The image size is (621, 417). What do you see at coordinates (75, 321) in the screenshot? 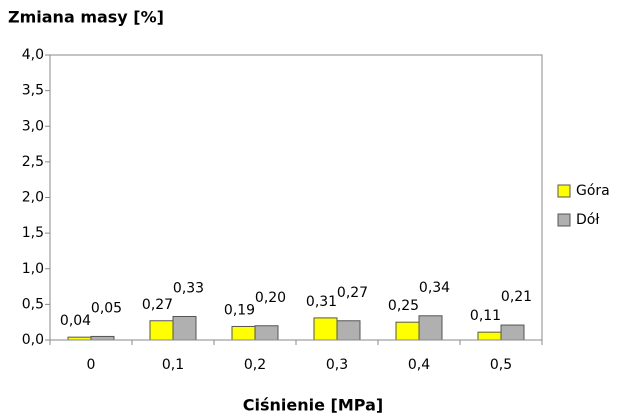
I see `value-label: 0,04` at bounding box center [75, 321].